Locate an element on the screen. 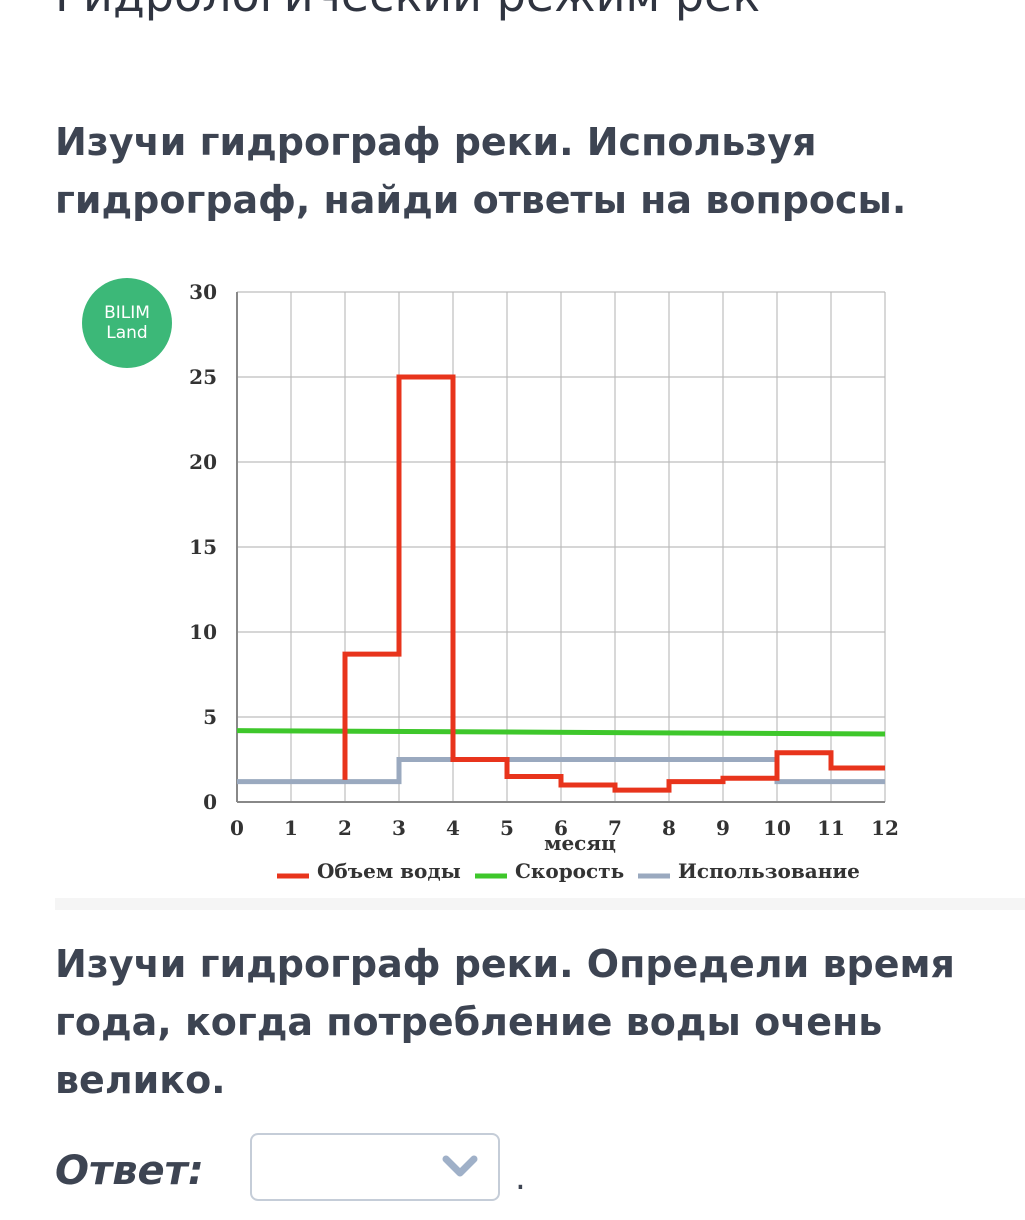  chart-legend: Объем воды Скорость Использование is located at coordinates (568, 871).